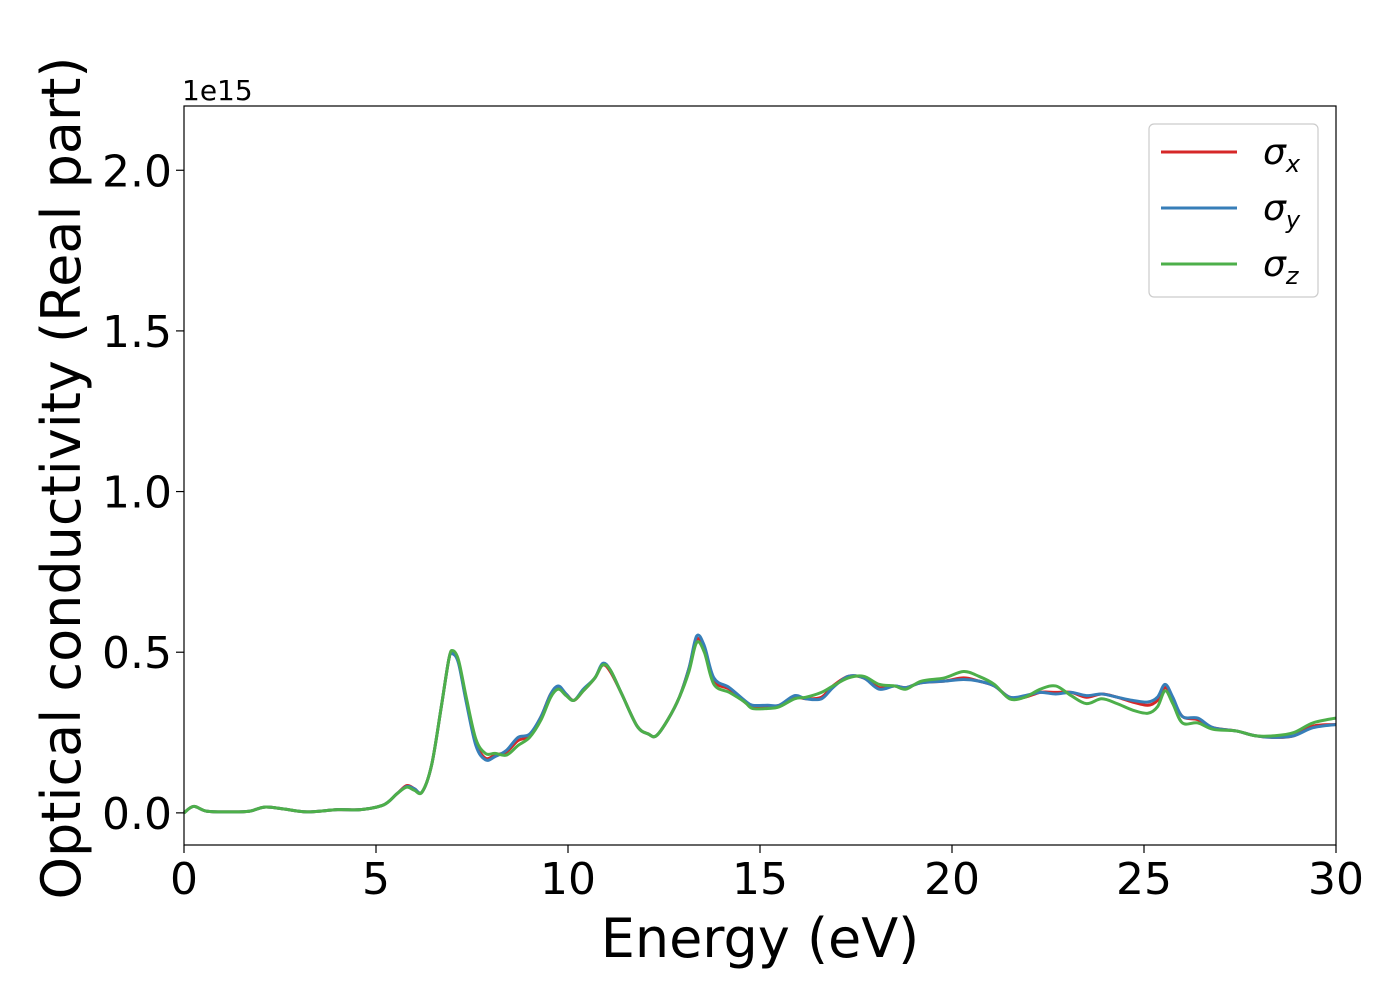 This screenshot has height=1000, width=1400. What do you see at coordinates (61, 478) in the screenshot?
I see `y-axis-title: Optical conductivity (Real part)` at bounding box center [61, 478].